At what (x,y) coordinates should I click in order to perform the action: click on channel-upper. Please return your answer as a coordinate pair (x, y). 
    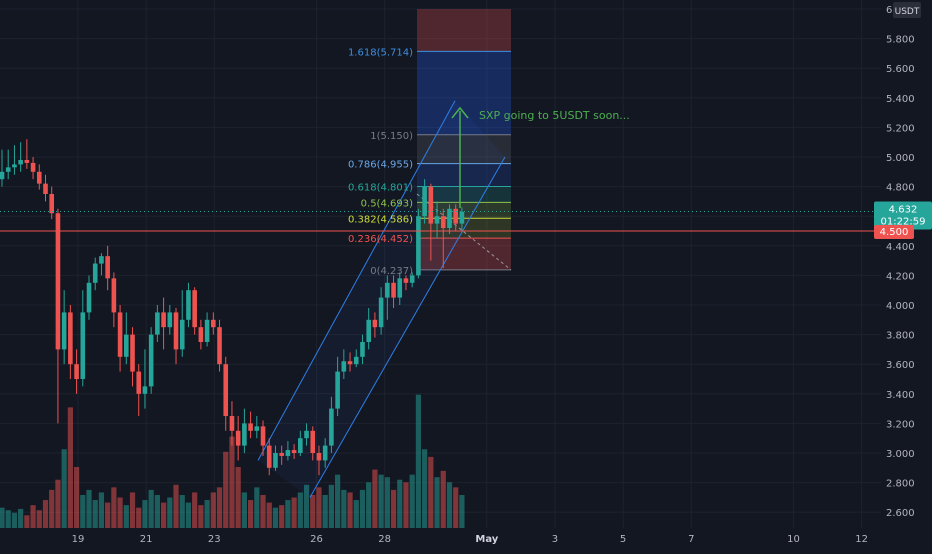
    Looking at the image, I should click on (356, 280).